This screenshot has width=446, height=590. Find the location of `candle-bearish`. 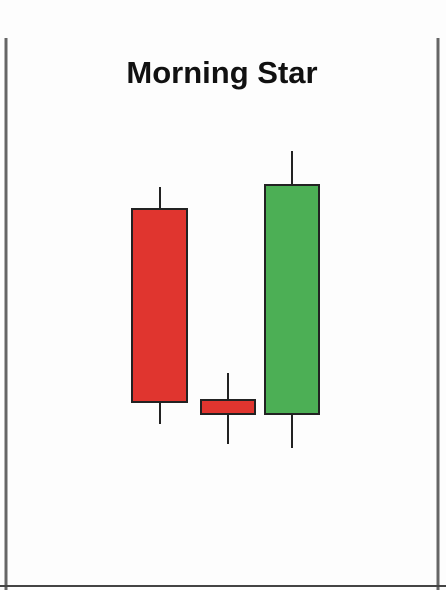

candle-bearish is located at coordinates (159, 305).